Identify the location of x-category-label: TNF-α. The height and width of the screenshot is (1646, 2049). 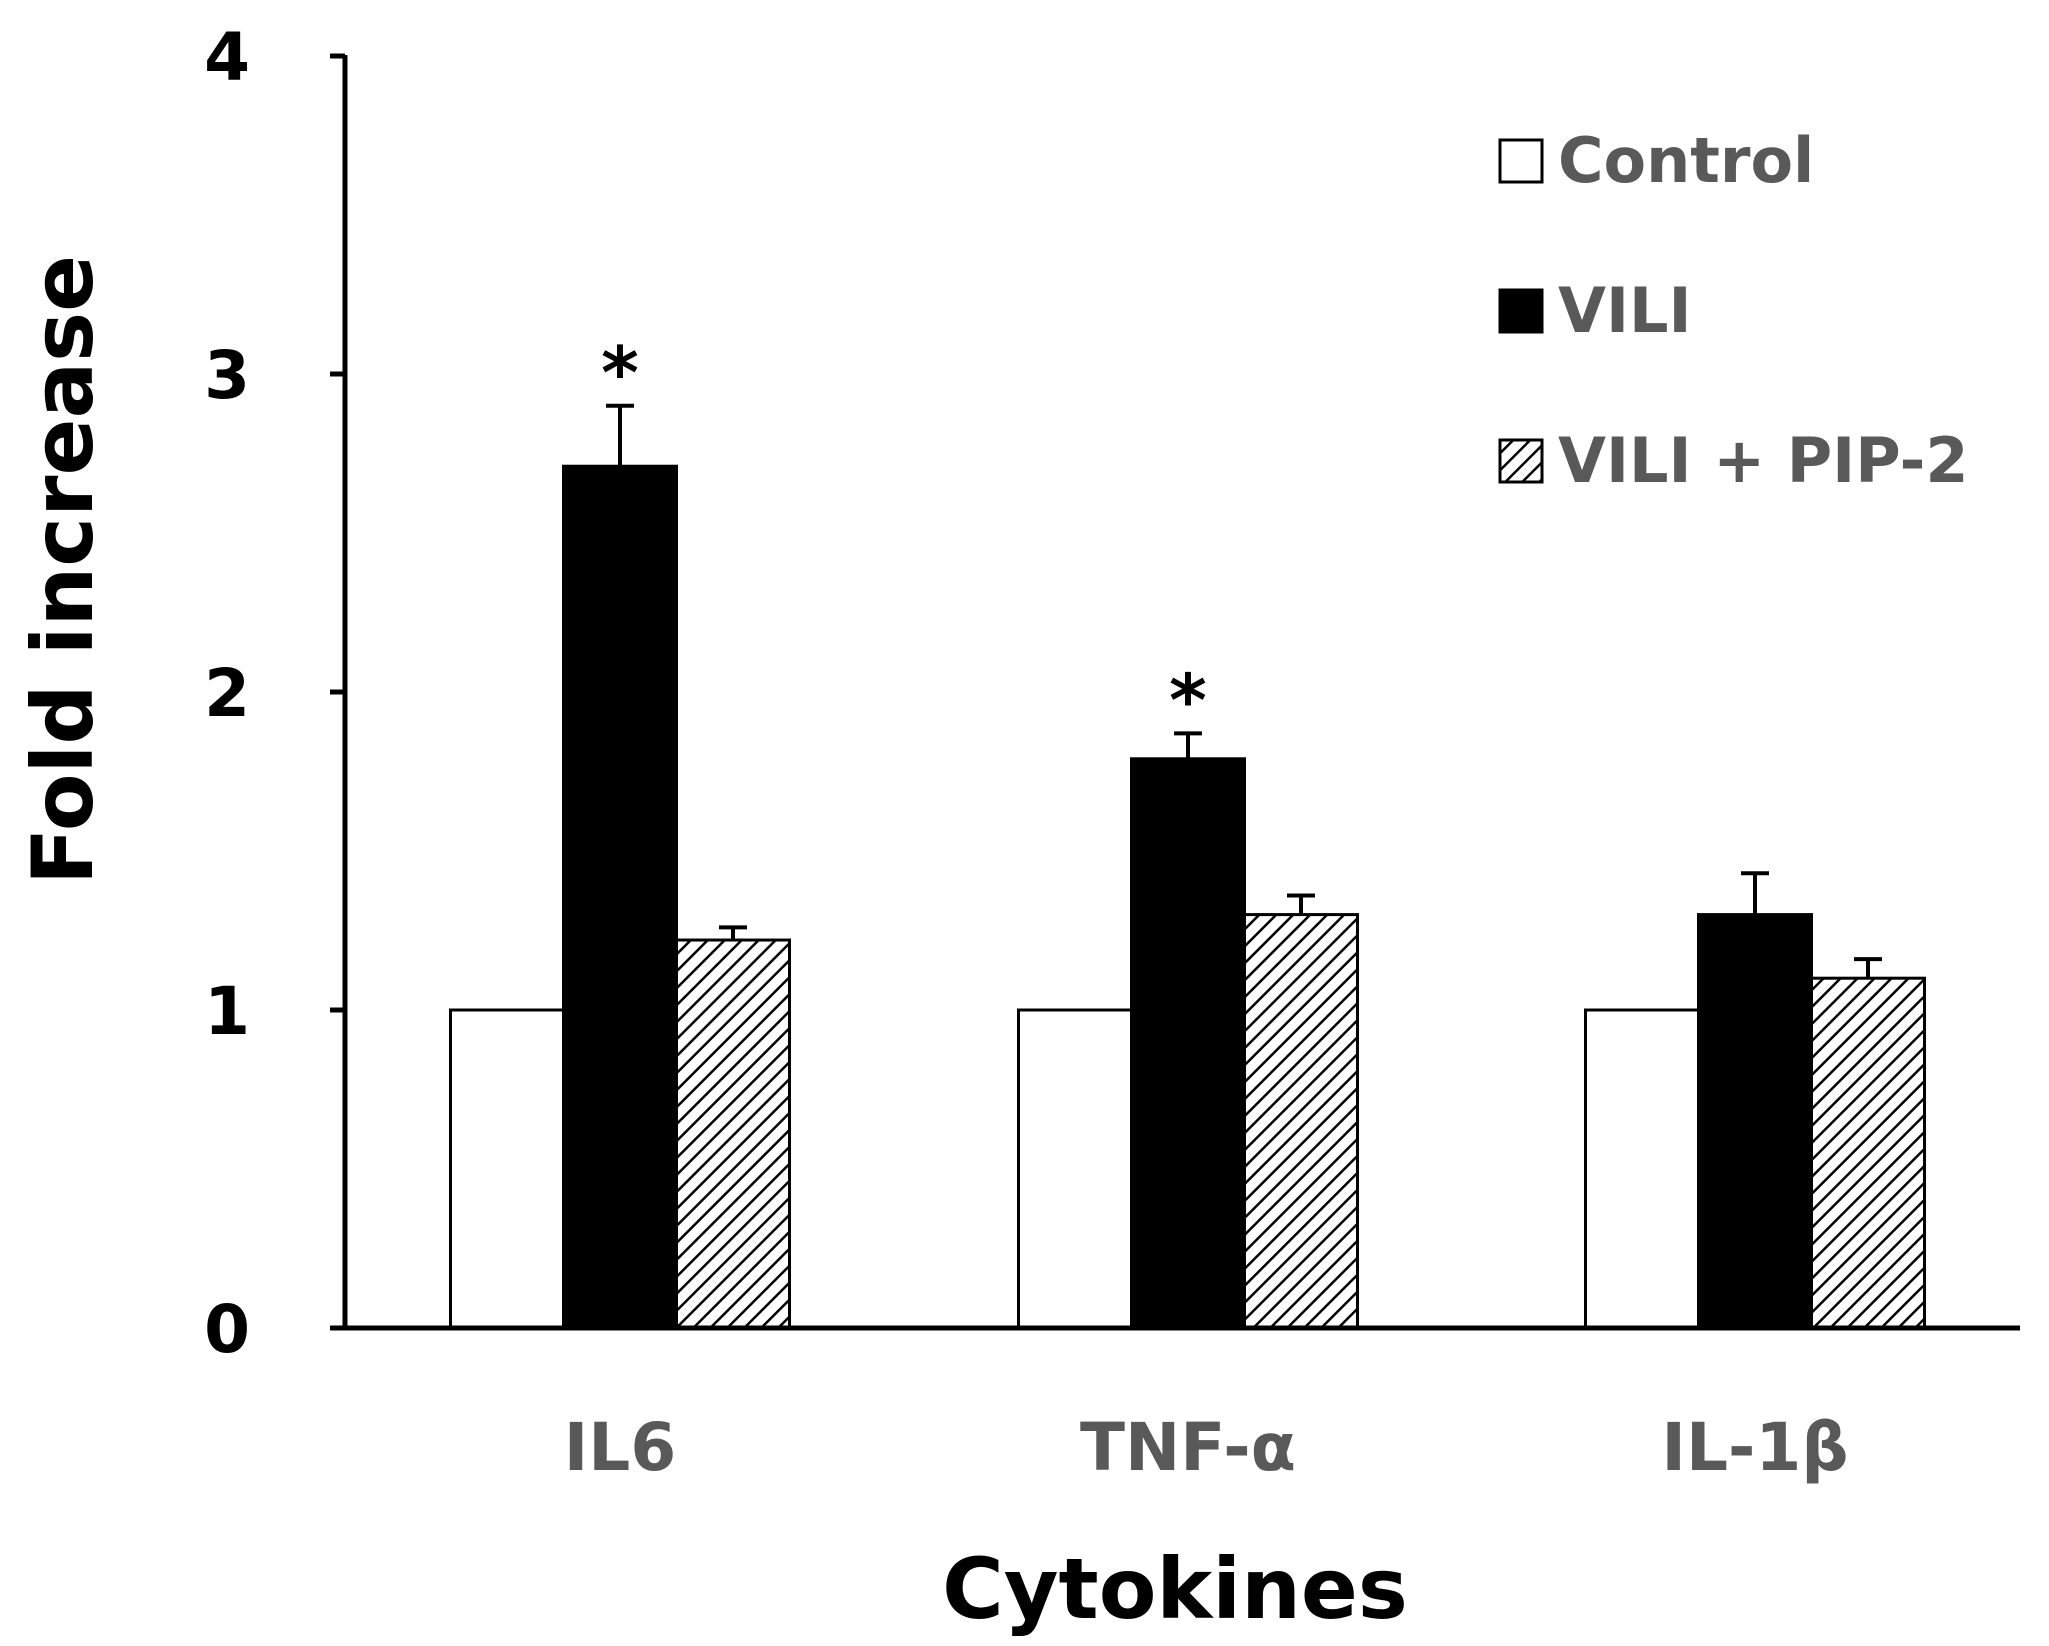
(1188, 1447).